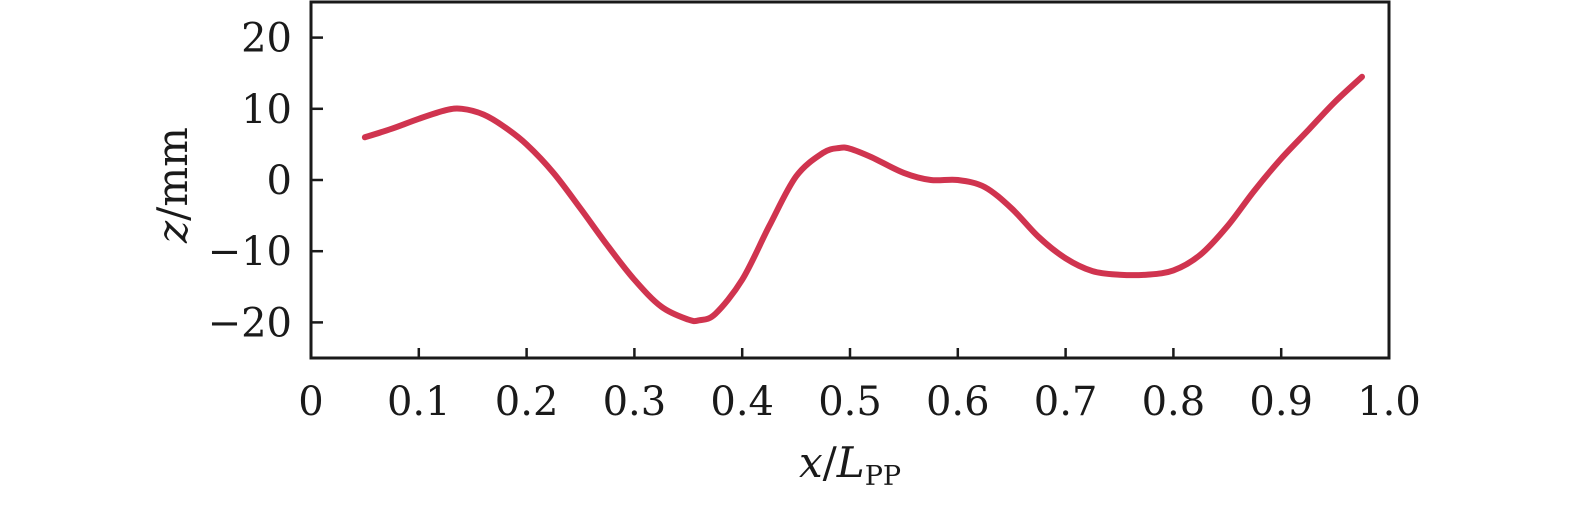  What do you see at coordinates (1066, 402) in the screenshot?
I see `x-tick-label-7: 0.7` at bounding box center [1066, 402].